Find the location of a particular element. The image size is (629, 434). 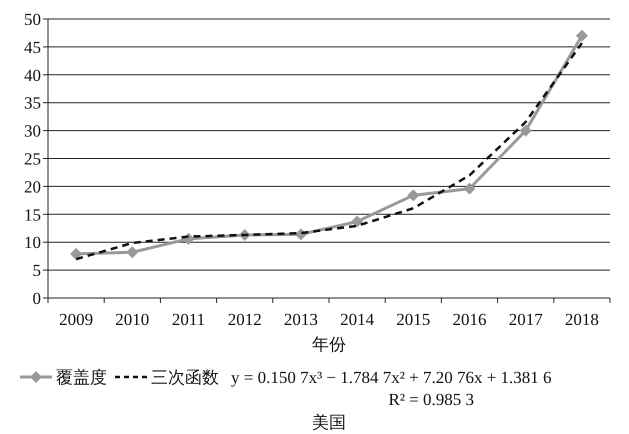

y-tick-label: 25 is located at coordinates (32, 159).